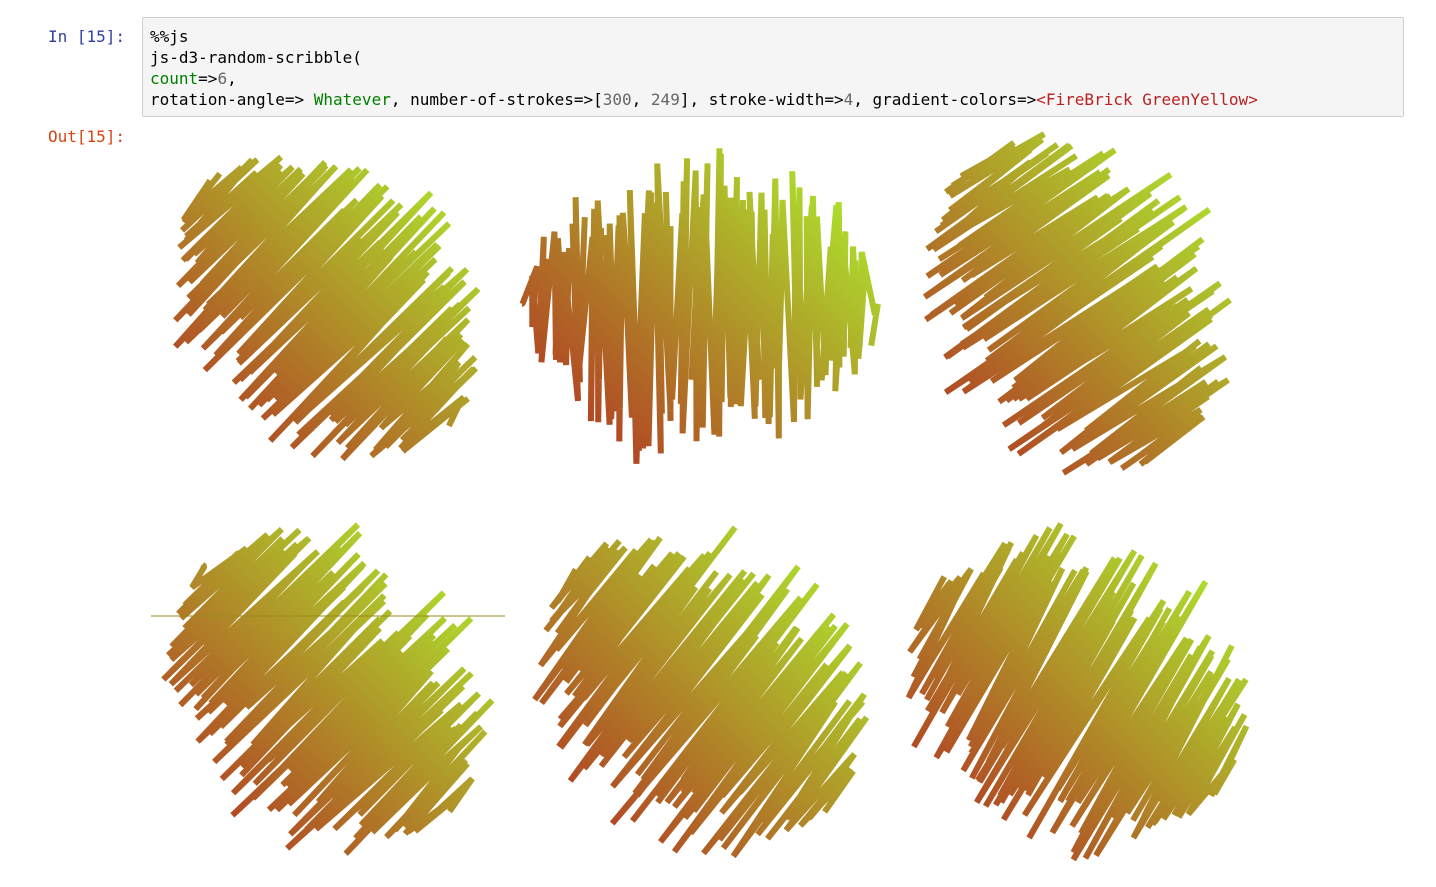 This screenshot has width=1436, height=887. What do you see at coordinates (256, 57) in the screenshot?
I see `function-call: js-d3-random-scribble(` at bounding box center [256, 57].